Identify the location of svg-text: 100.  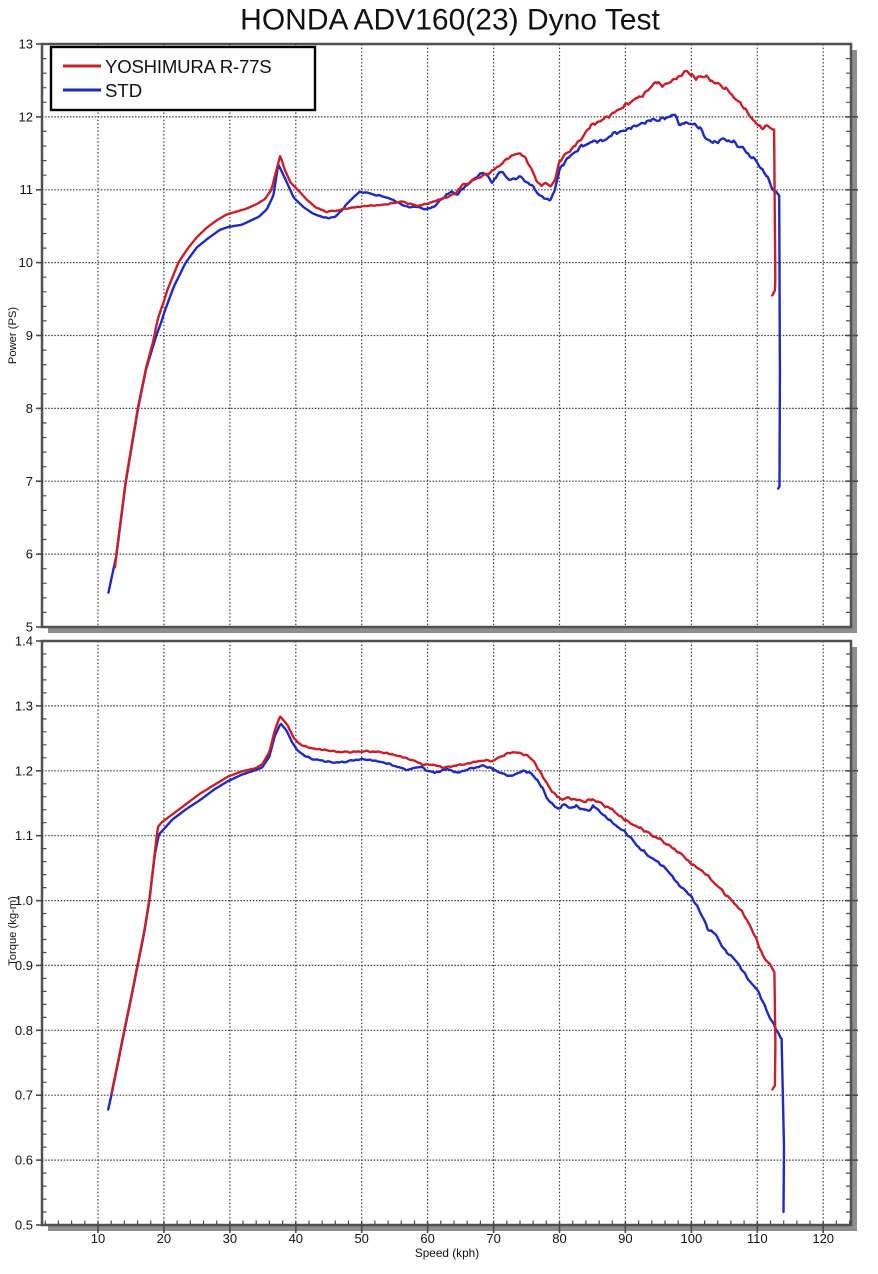
(692, 1238).